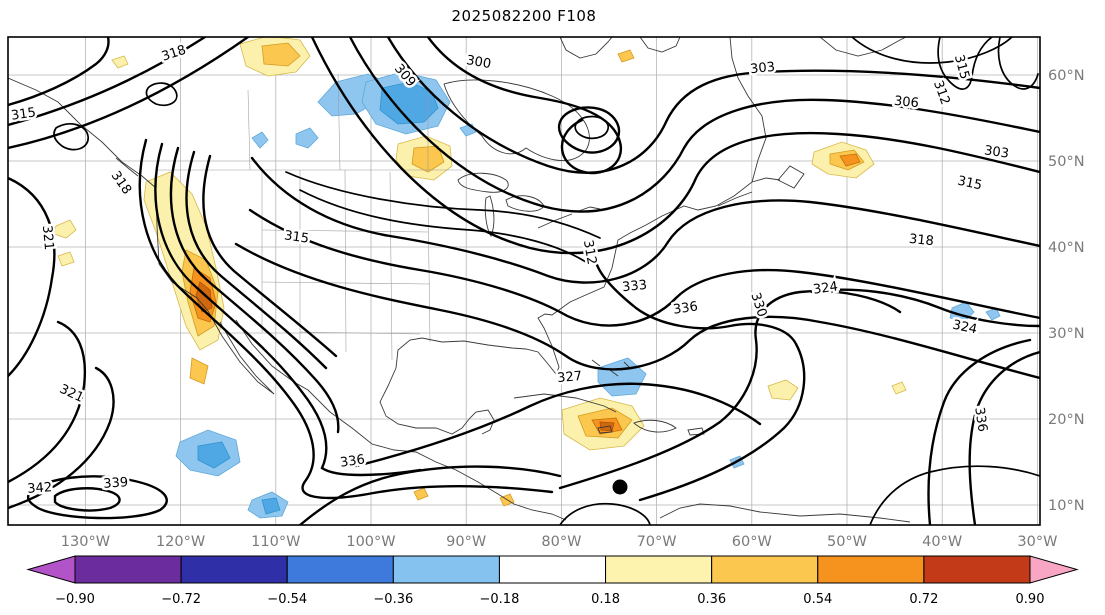 This screenshot has width=1105, height=615. What do you see at coordinates (1066, 248) in the screenshot?
I see `lat-tick-label: 40°N` at bounding box center [1066, 248].